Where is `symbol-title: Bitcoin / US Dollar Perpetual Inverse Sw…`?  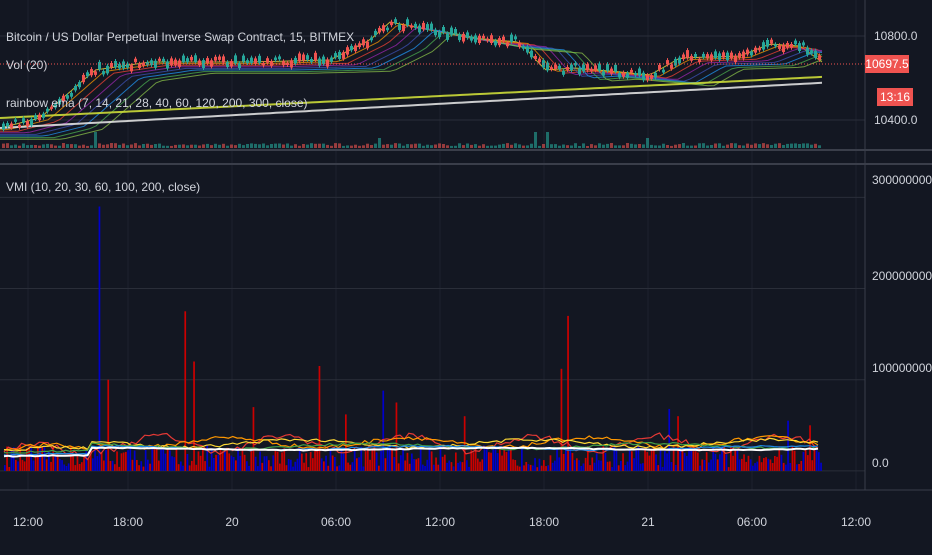 symbol-title: Bitcoin / US Dollar Perpetual Inverse Sw… is located at coordinates (180, 37).